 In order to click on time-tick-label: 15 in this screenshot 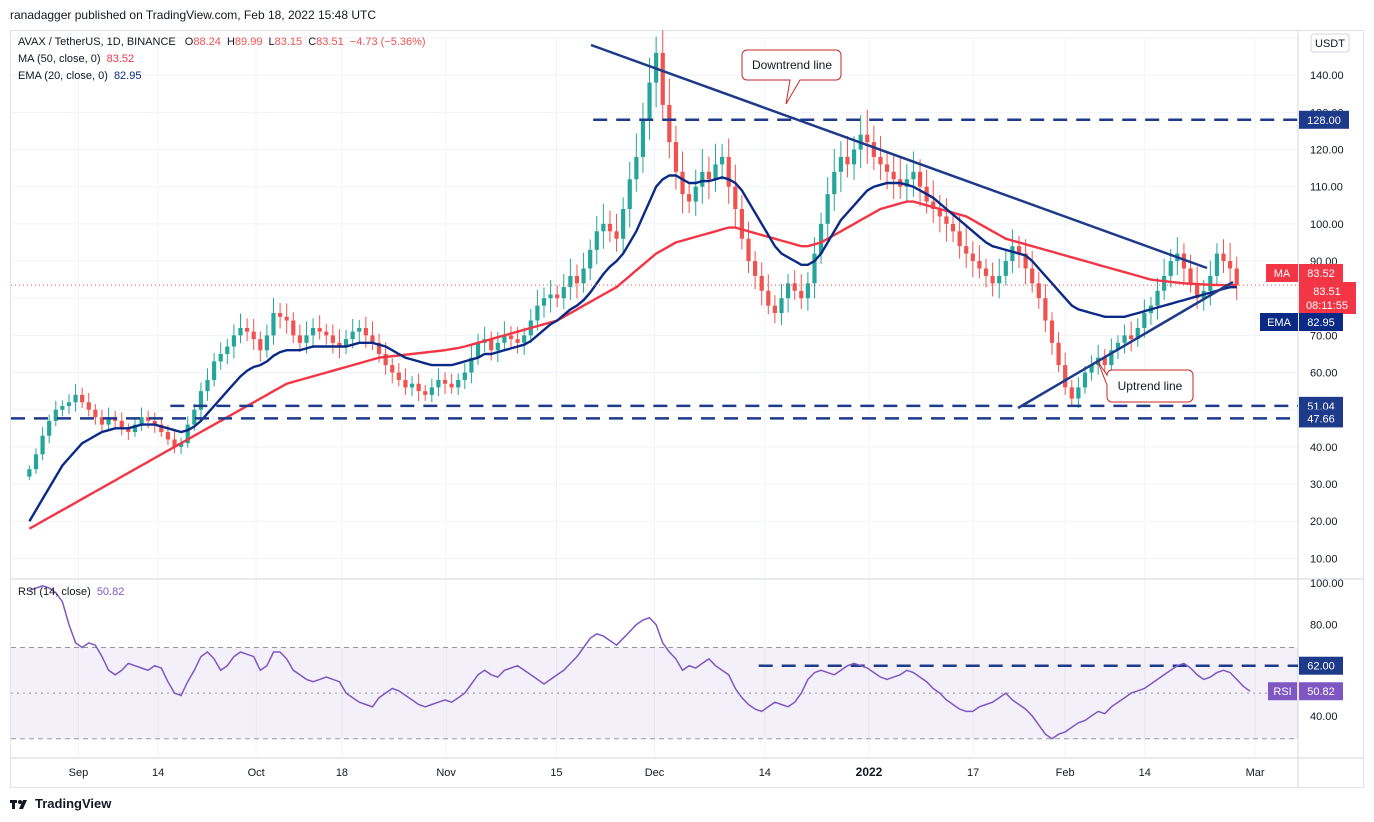, I will do `click(556, 773)`.